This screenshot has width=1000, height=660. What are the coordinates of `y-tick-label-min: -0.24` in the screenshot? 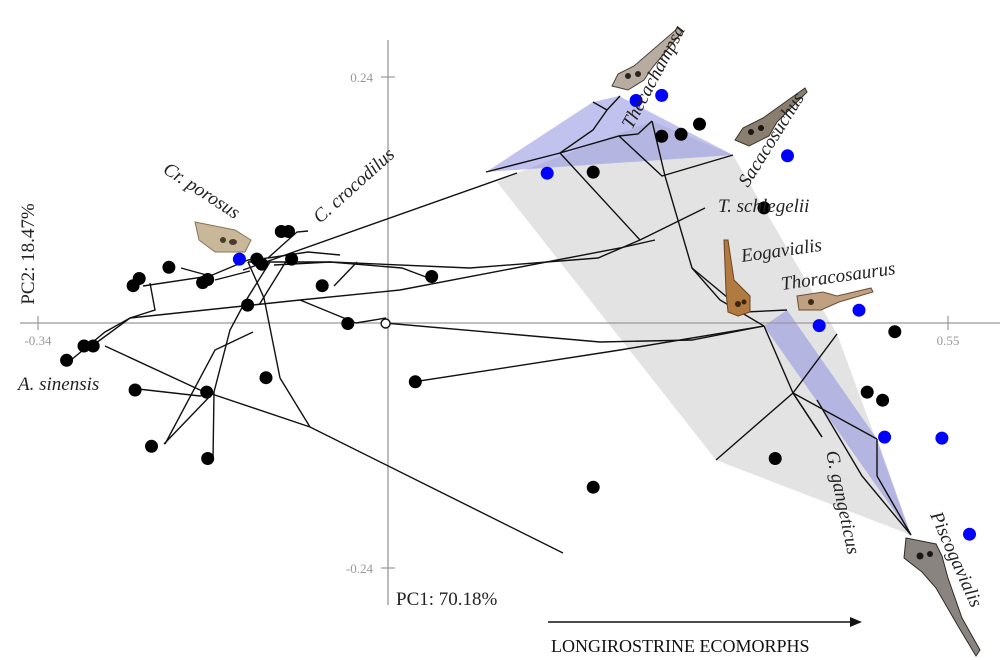 It's located at (360, 568).